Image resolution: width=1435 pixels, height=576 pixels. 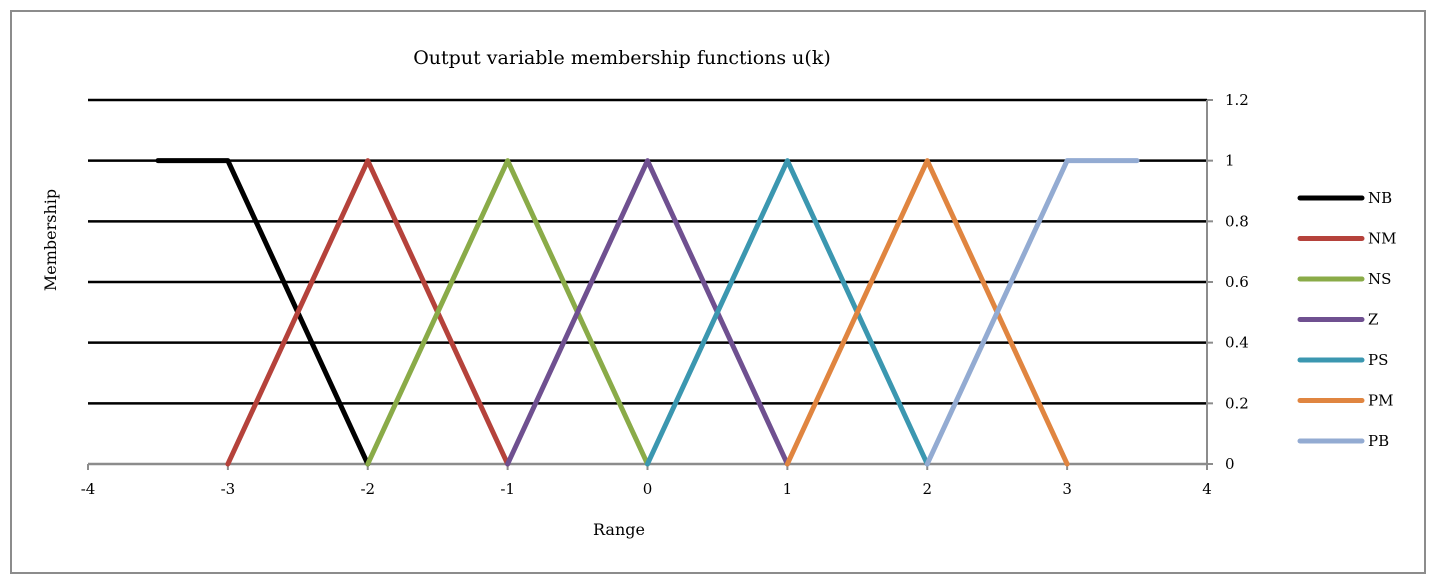 I want to click on x-tick-label: -4, so click(x=88, y=489).